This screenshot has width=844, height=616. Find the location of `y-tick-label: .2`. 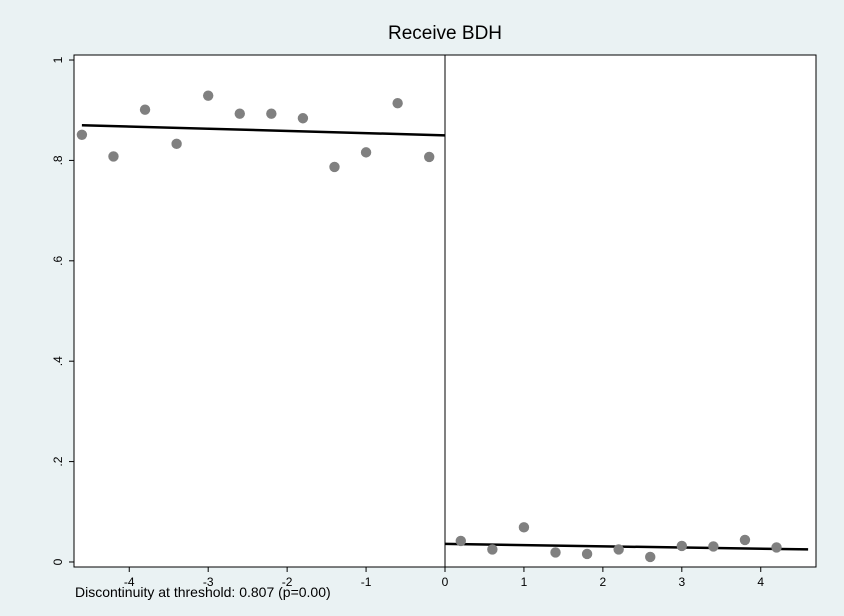

y-tick-label: .2 is located at coordinates (58, 461).